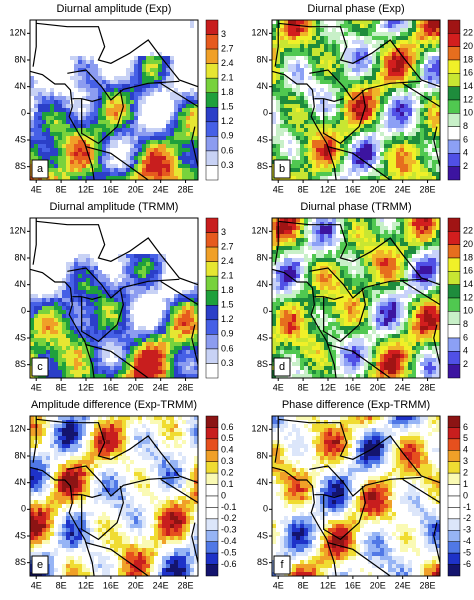 The width and height of the screenshot is (474, 600). I want to click on lat-label: 0, so click(23, 113).